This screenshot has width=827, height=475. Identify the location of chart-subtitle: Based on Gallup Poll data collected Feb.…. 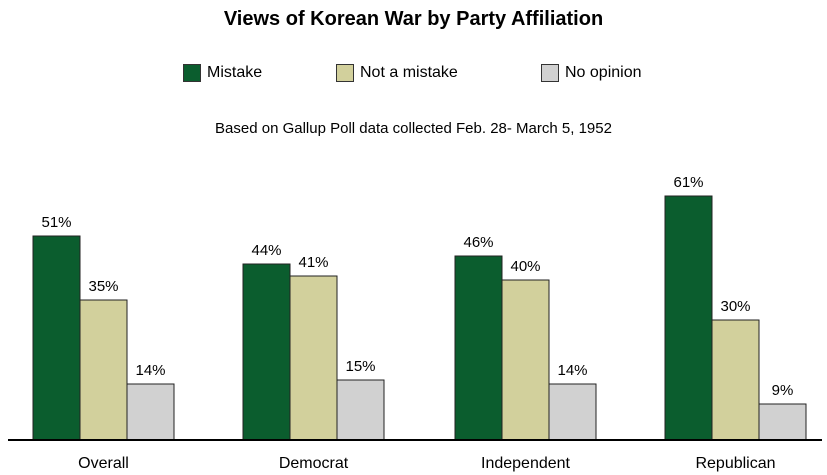
(413, 128).